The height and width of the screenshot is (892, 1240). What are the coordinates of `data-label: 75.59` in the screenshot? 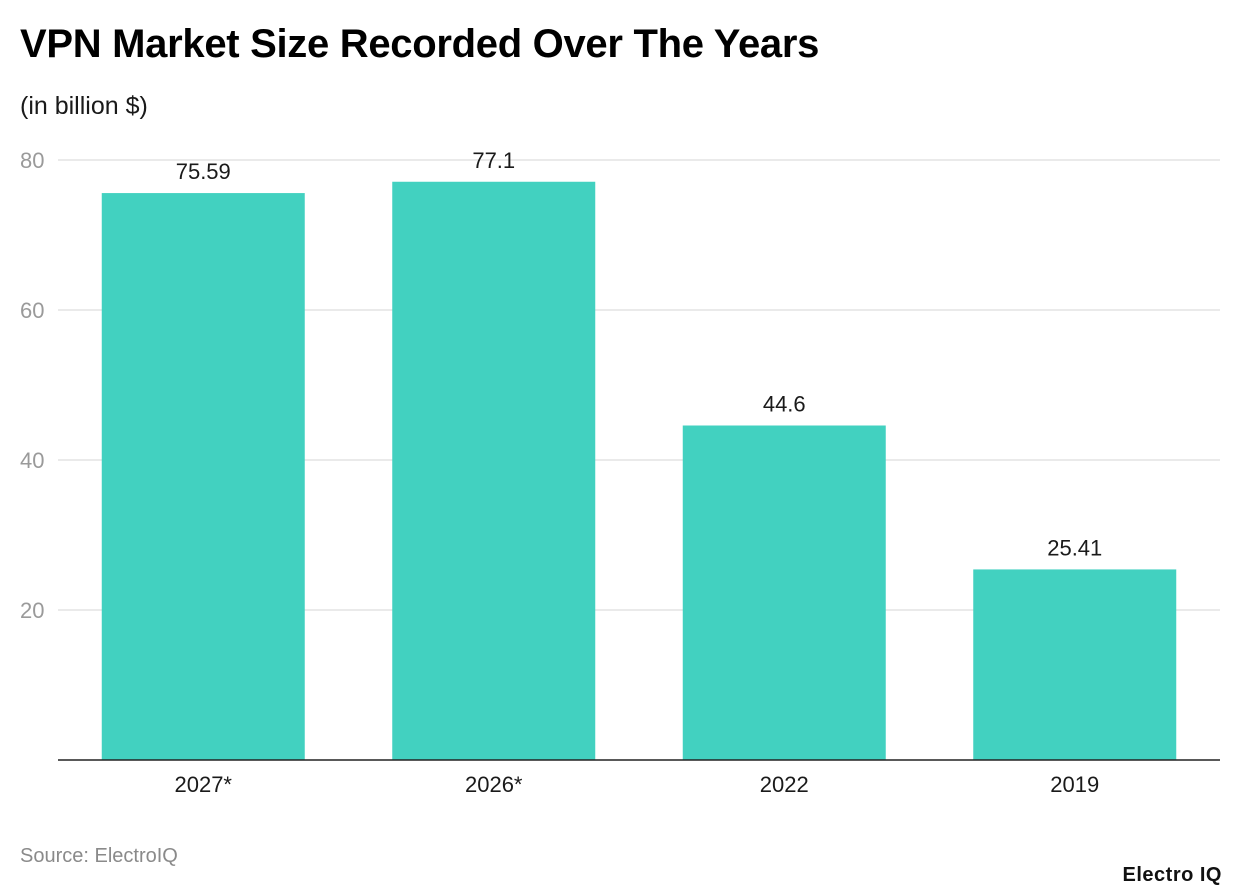 It's located at (203, 171).